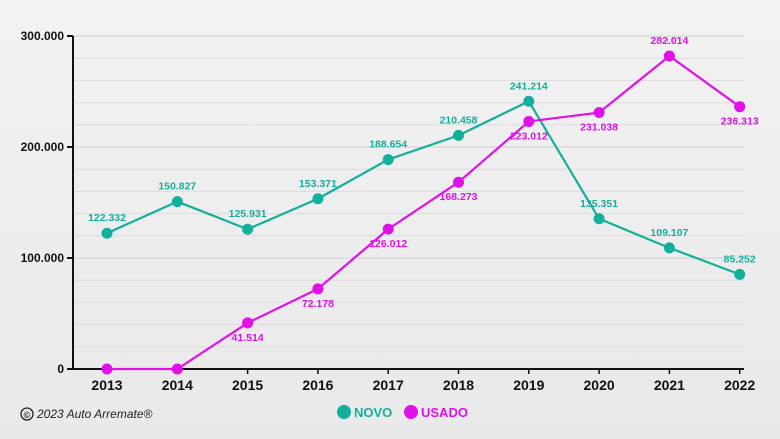  Describe the element at coordinates (318, 304) in the screenshot. I see `data-label-usado: 72.178` at that location.